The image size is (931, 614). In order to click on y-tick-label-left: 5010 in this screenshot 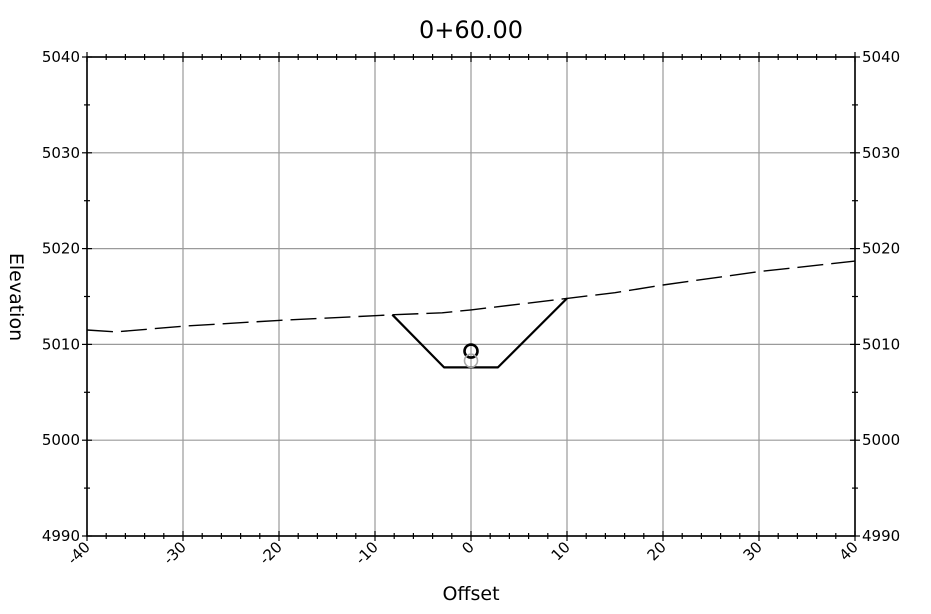, I will do `click(61, 344)`.